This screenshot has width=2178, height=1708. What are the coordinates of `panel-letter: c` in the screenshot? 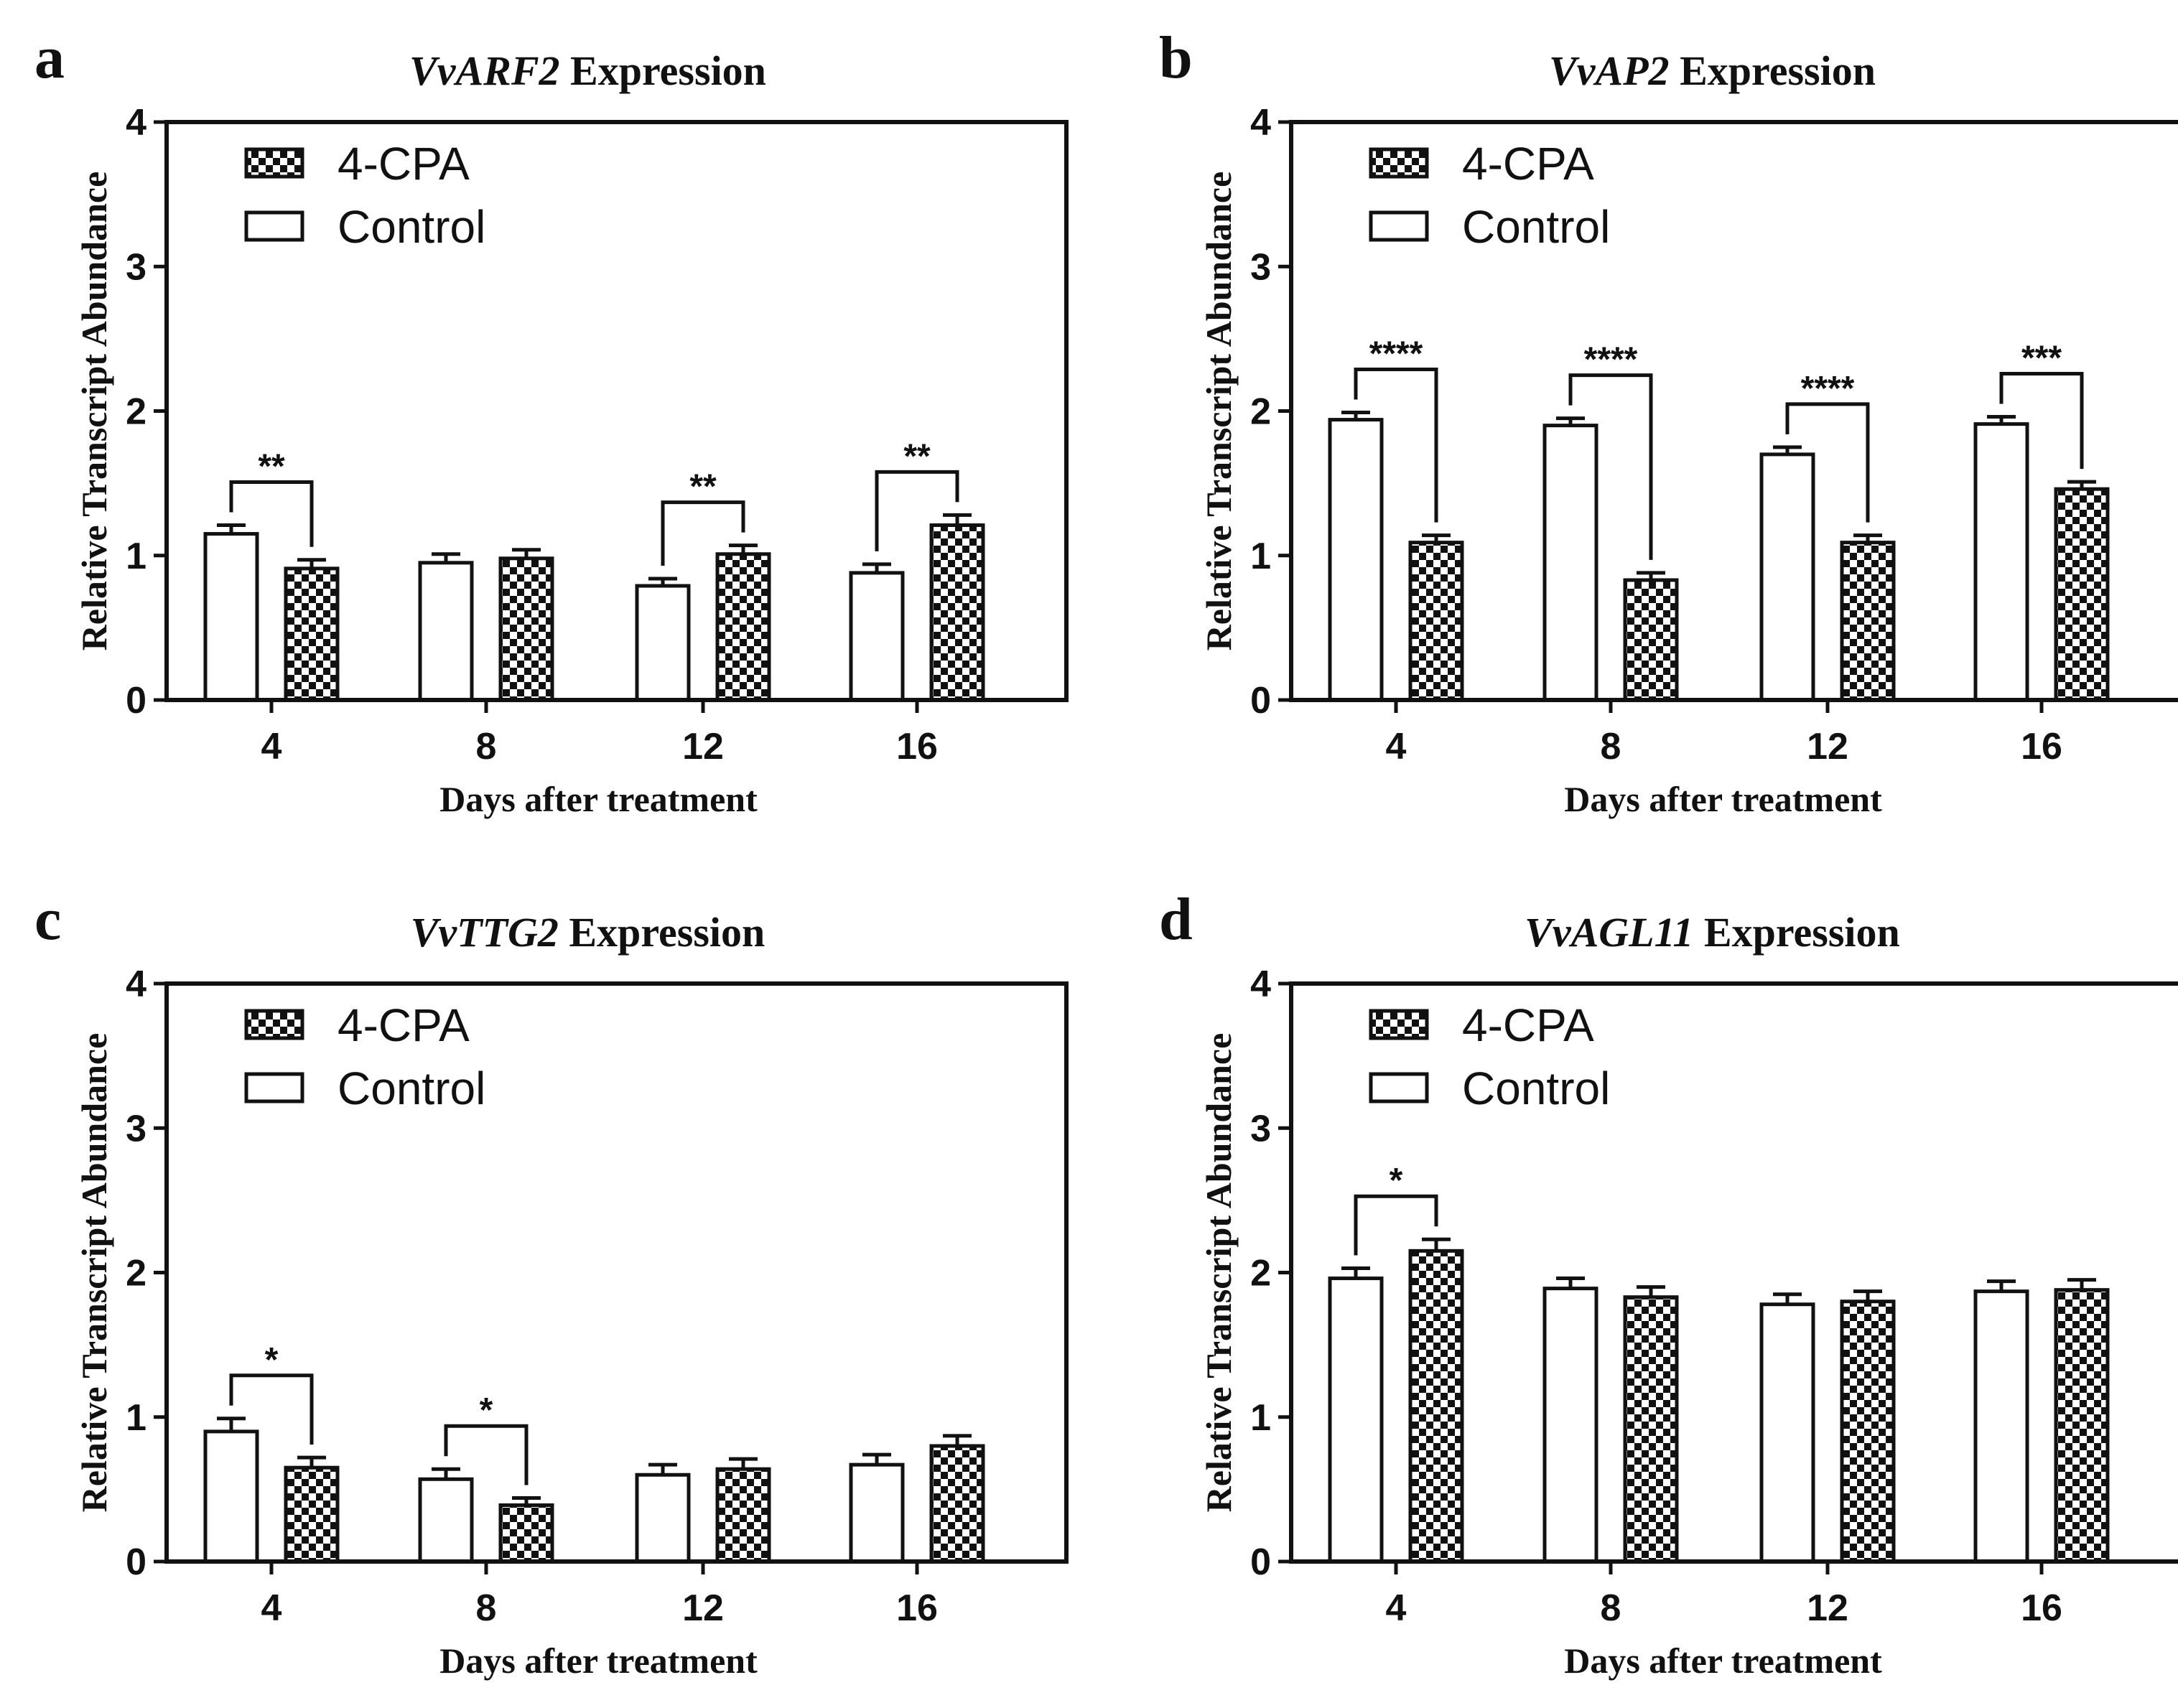 It's located at (48, 919).